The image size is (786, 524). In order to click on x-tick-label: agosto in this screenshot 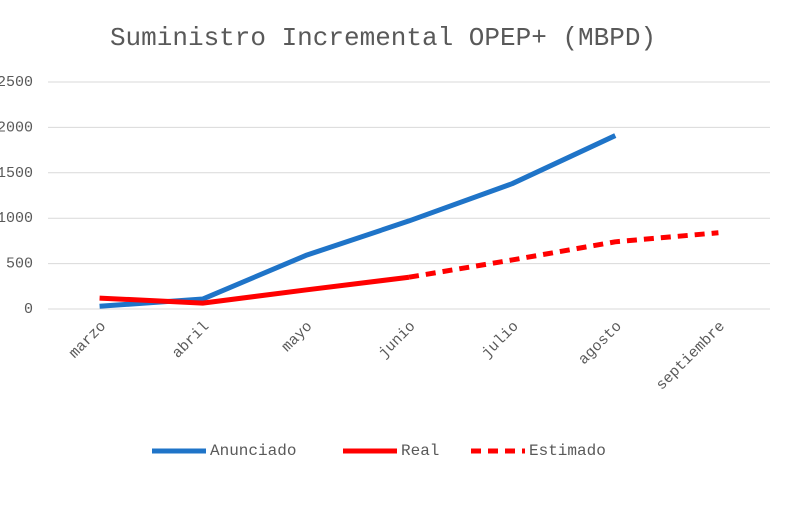, I will do `click(600, 343)`.